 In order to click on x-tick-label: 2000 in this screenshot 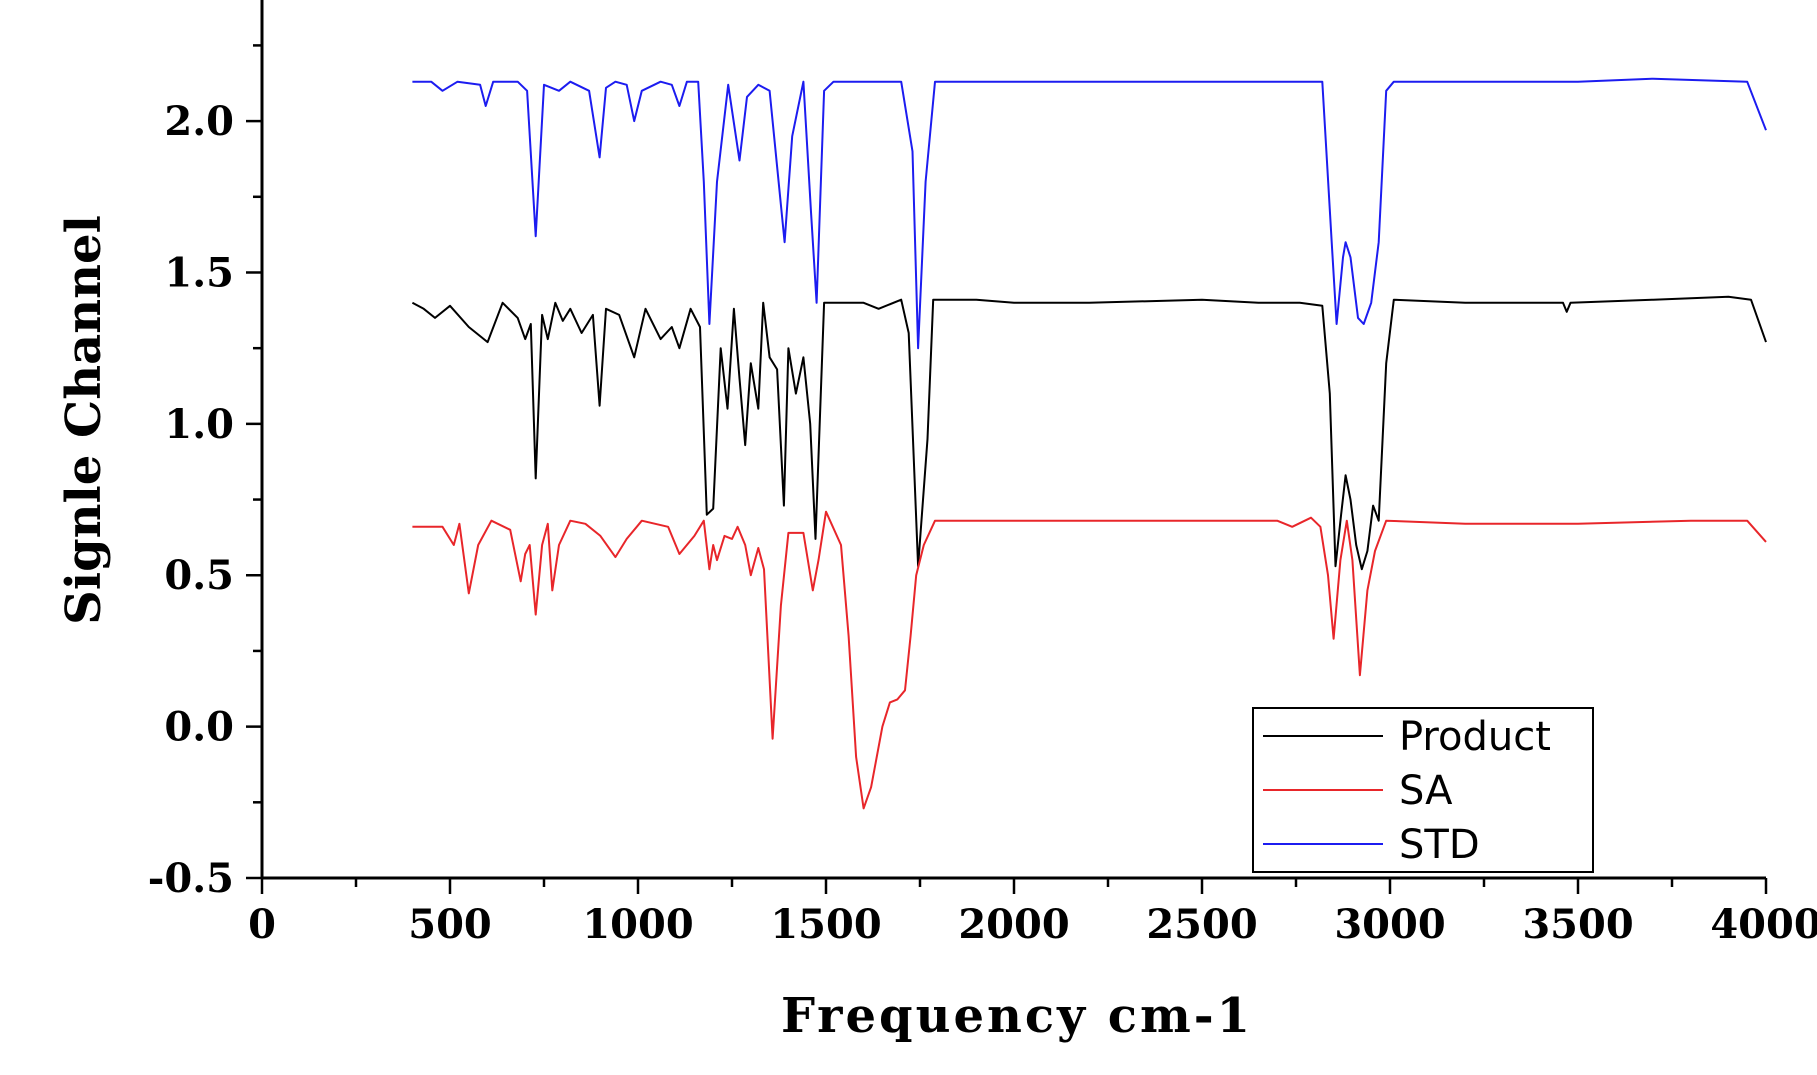, I will do `click(1013, 924)`.